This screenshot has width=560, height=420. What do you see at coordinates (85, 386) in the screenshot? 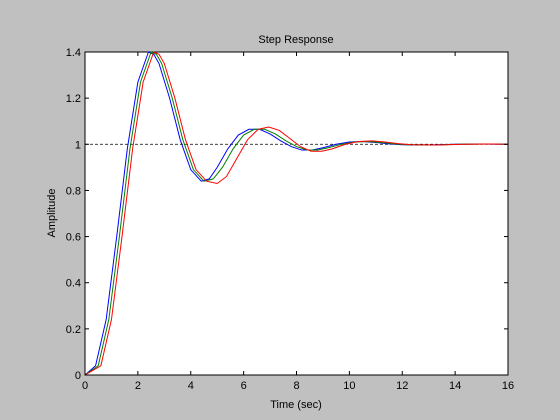
I see `x-tick-label: 0` at bounding box center [85, 386].